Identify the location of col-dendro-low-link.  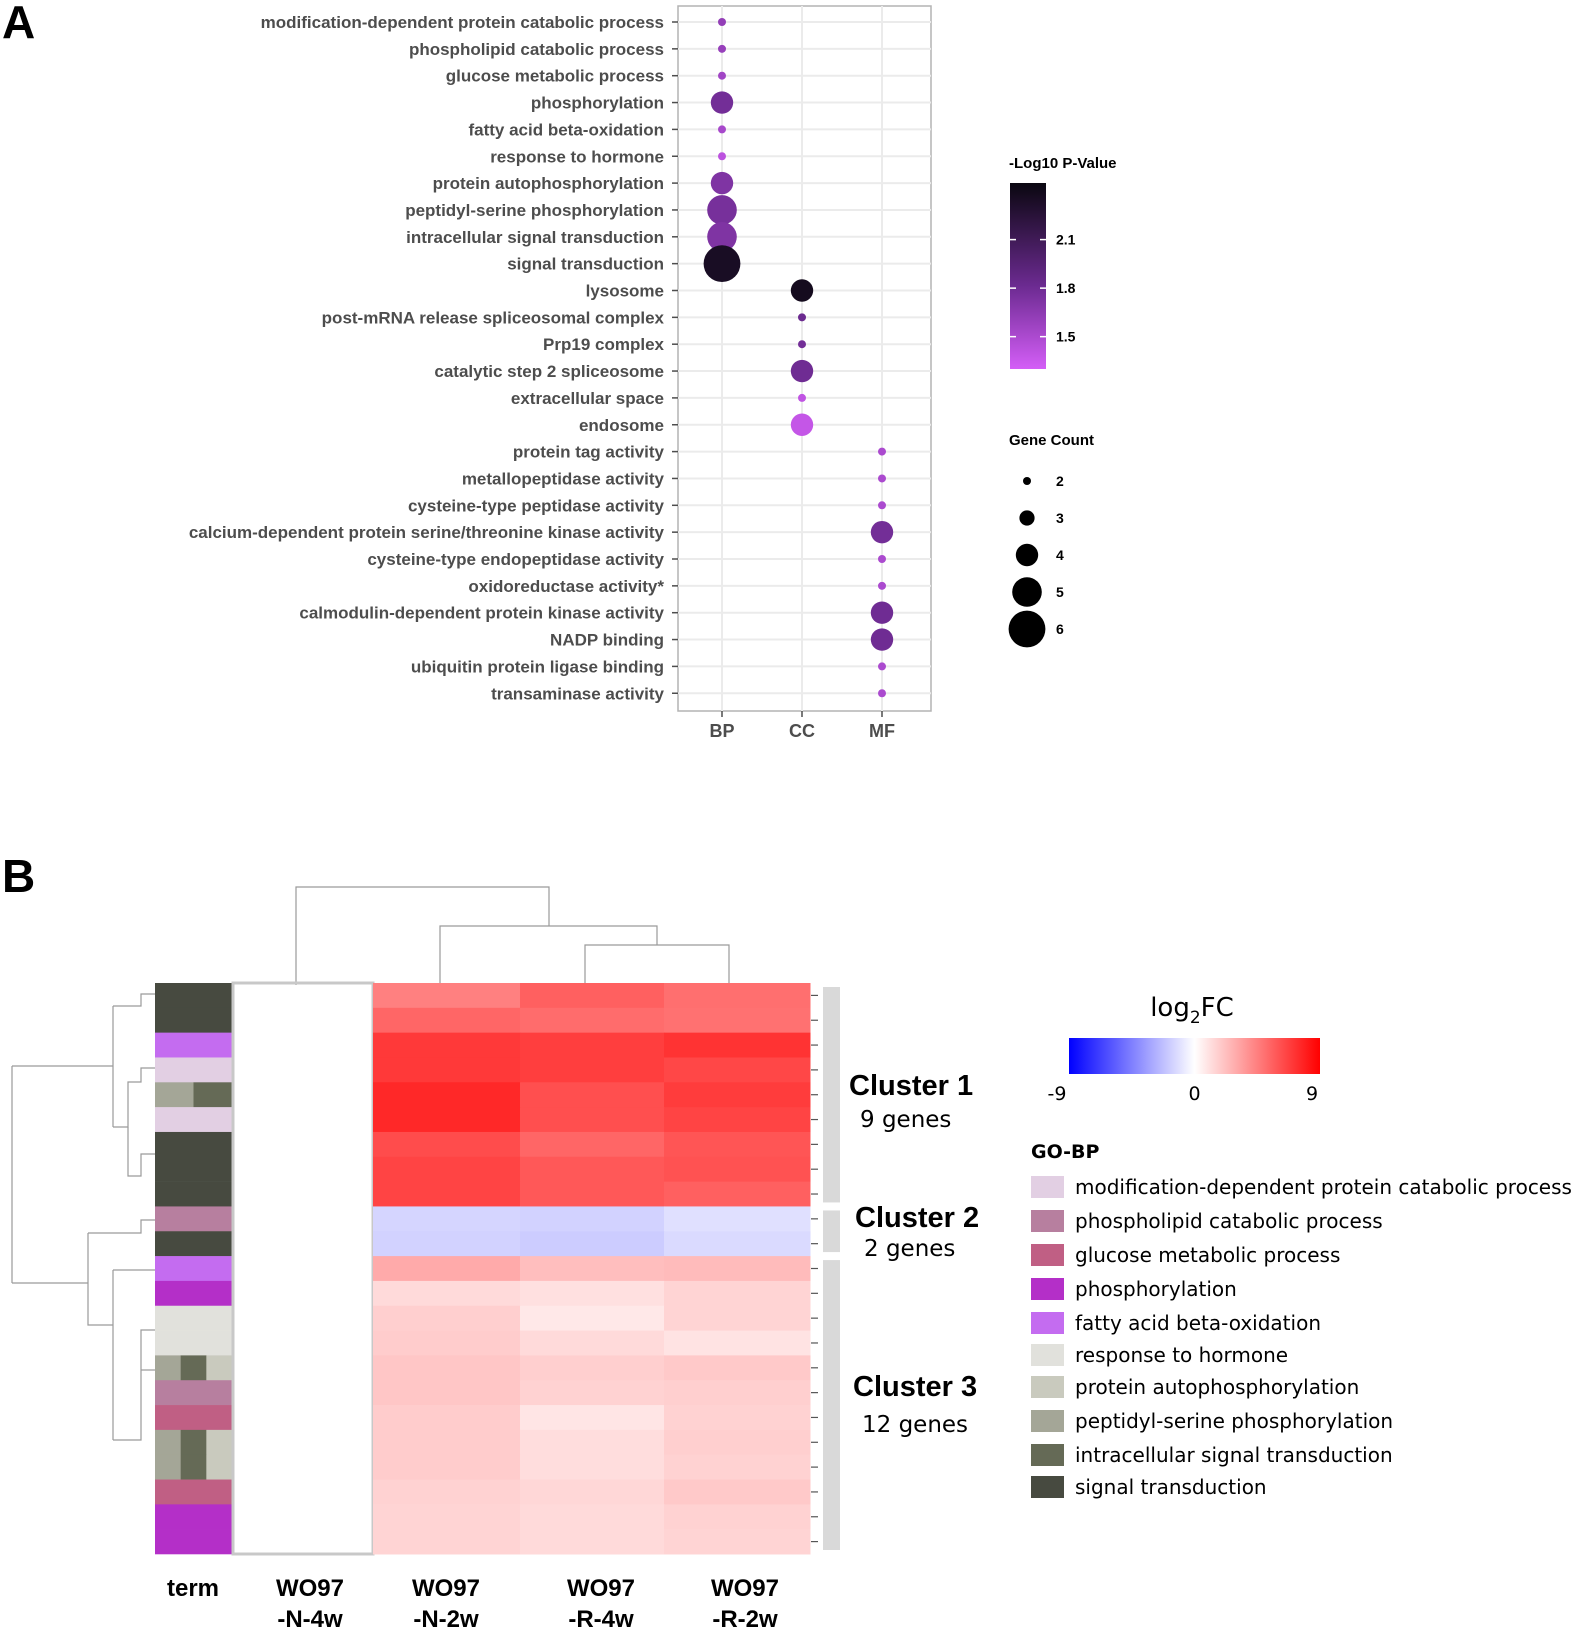
(657, 964).